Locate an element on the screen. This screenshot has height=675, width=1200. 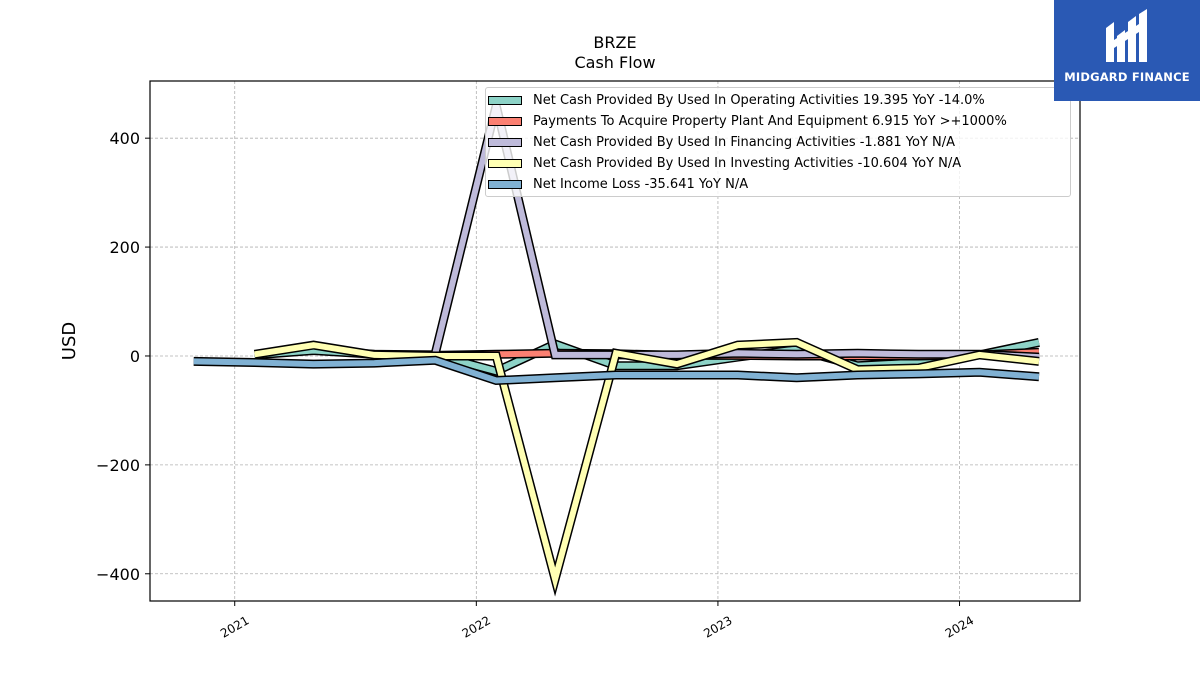
y-tick-label: 200 is located at coordinates (124, 247).